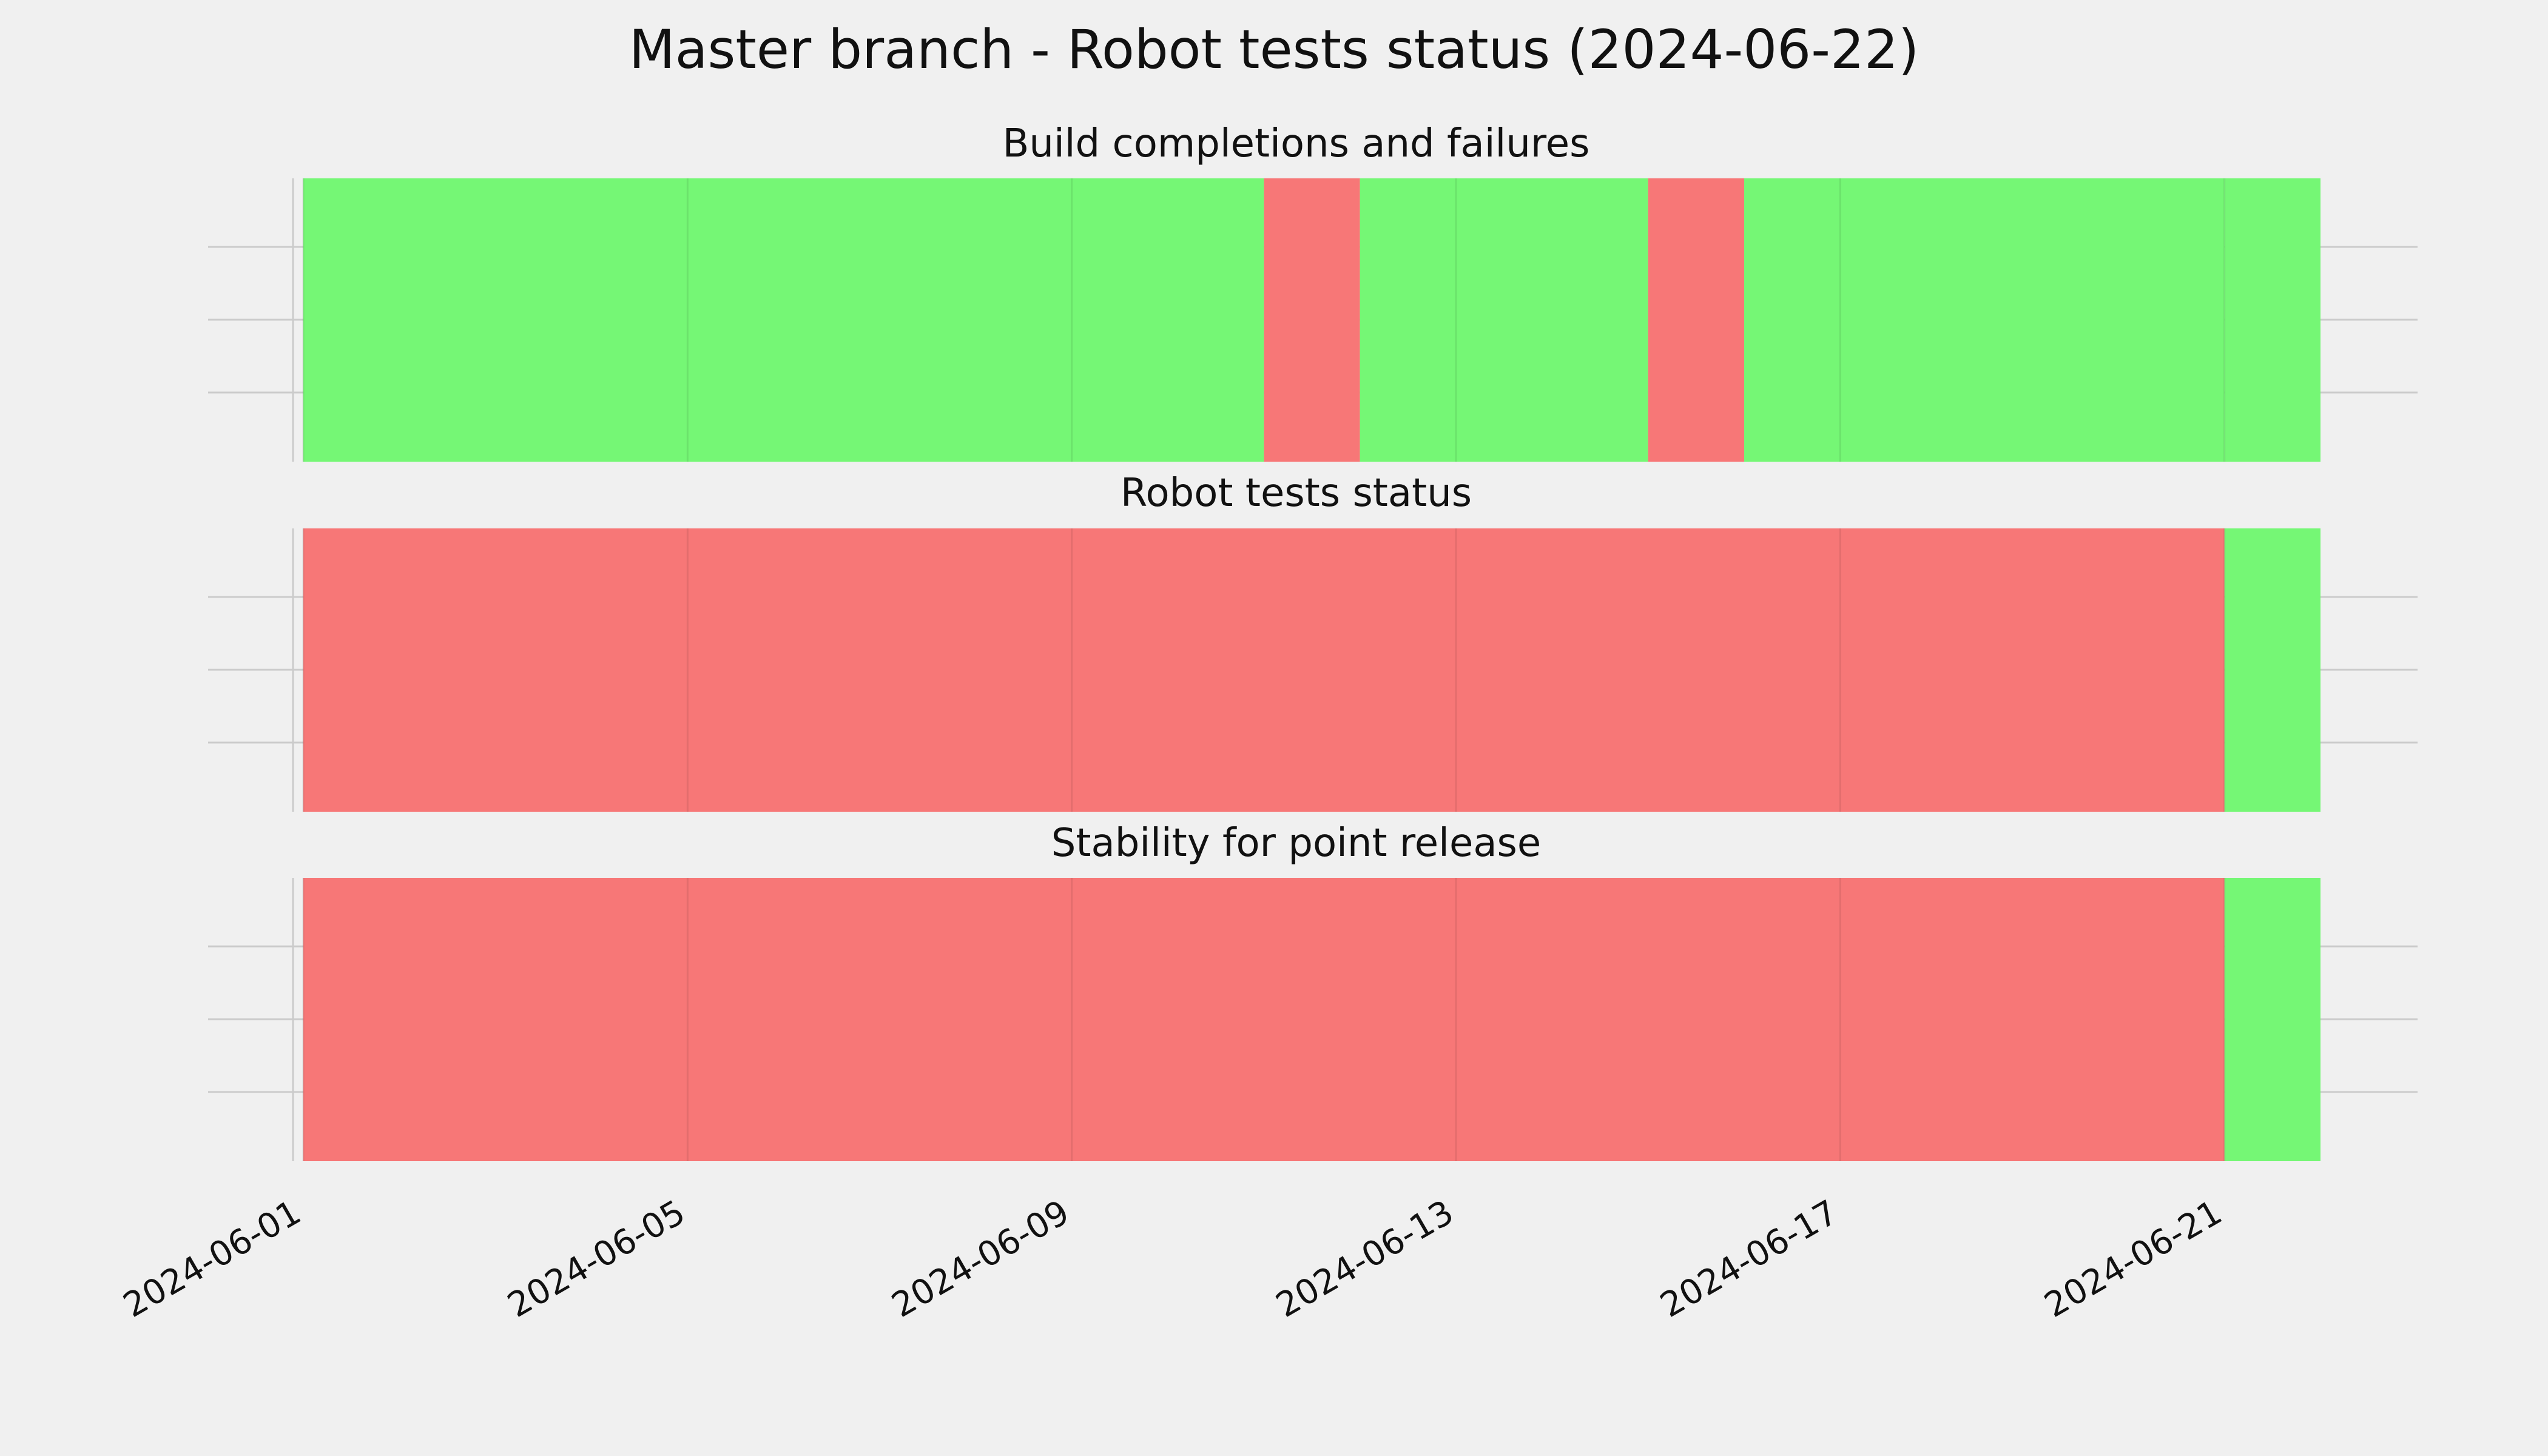  Describe the element at coordinates (1296, 843) in the screenshot. I see `panel-title: Stability for point release` at that location.